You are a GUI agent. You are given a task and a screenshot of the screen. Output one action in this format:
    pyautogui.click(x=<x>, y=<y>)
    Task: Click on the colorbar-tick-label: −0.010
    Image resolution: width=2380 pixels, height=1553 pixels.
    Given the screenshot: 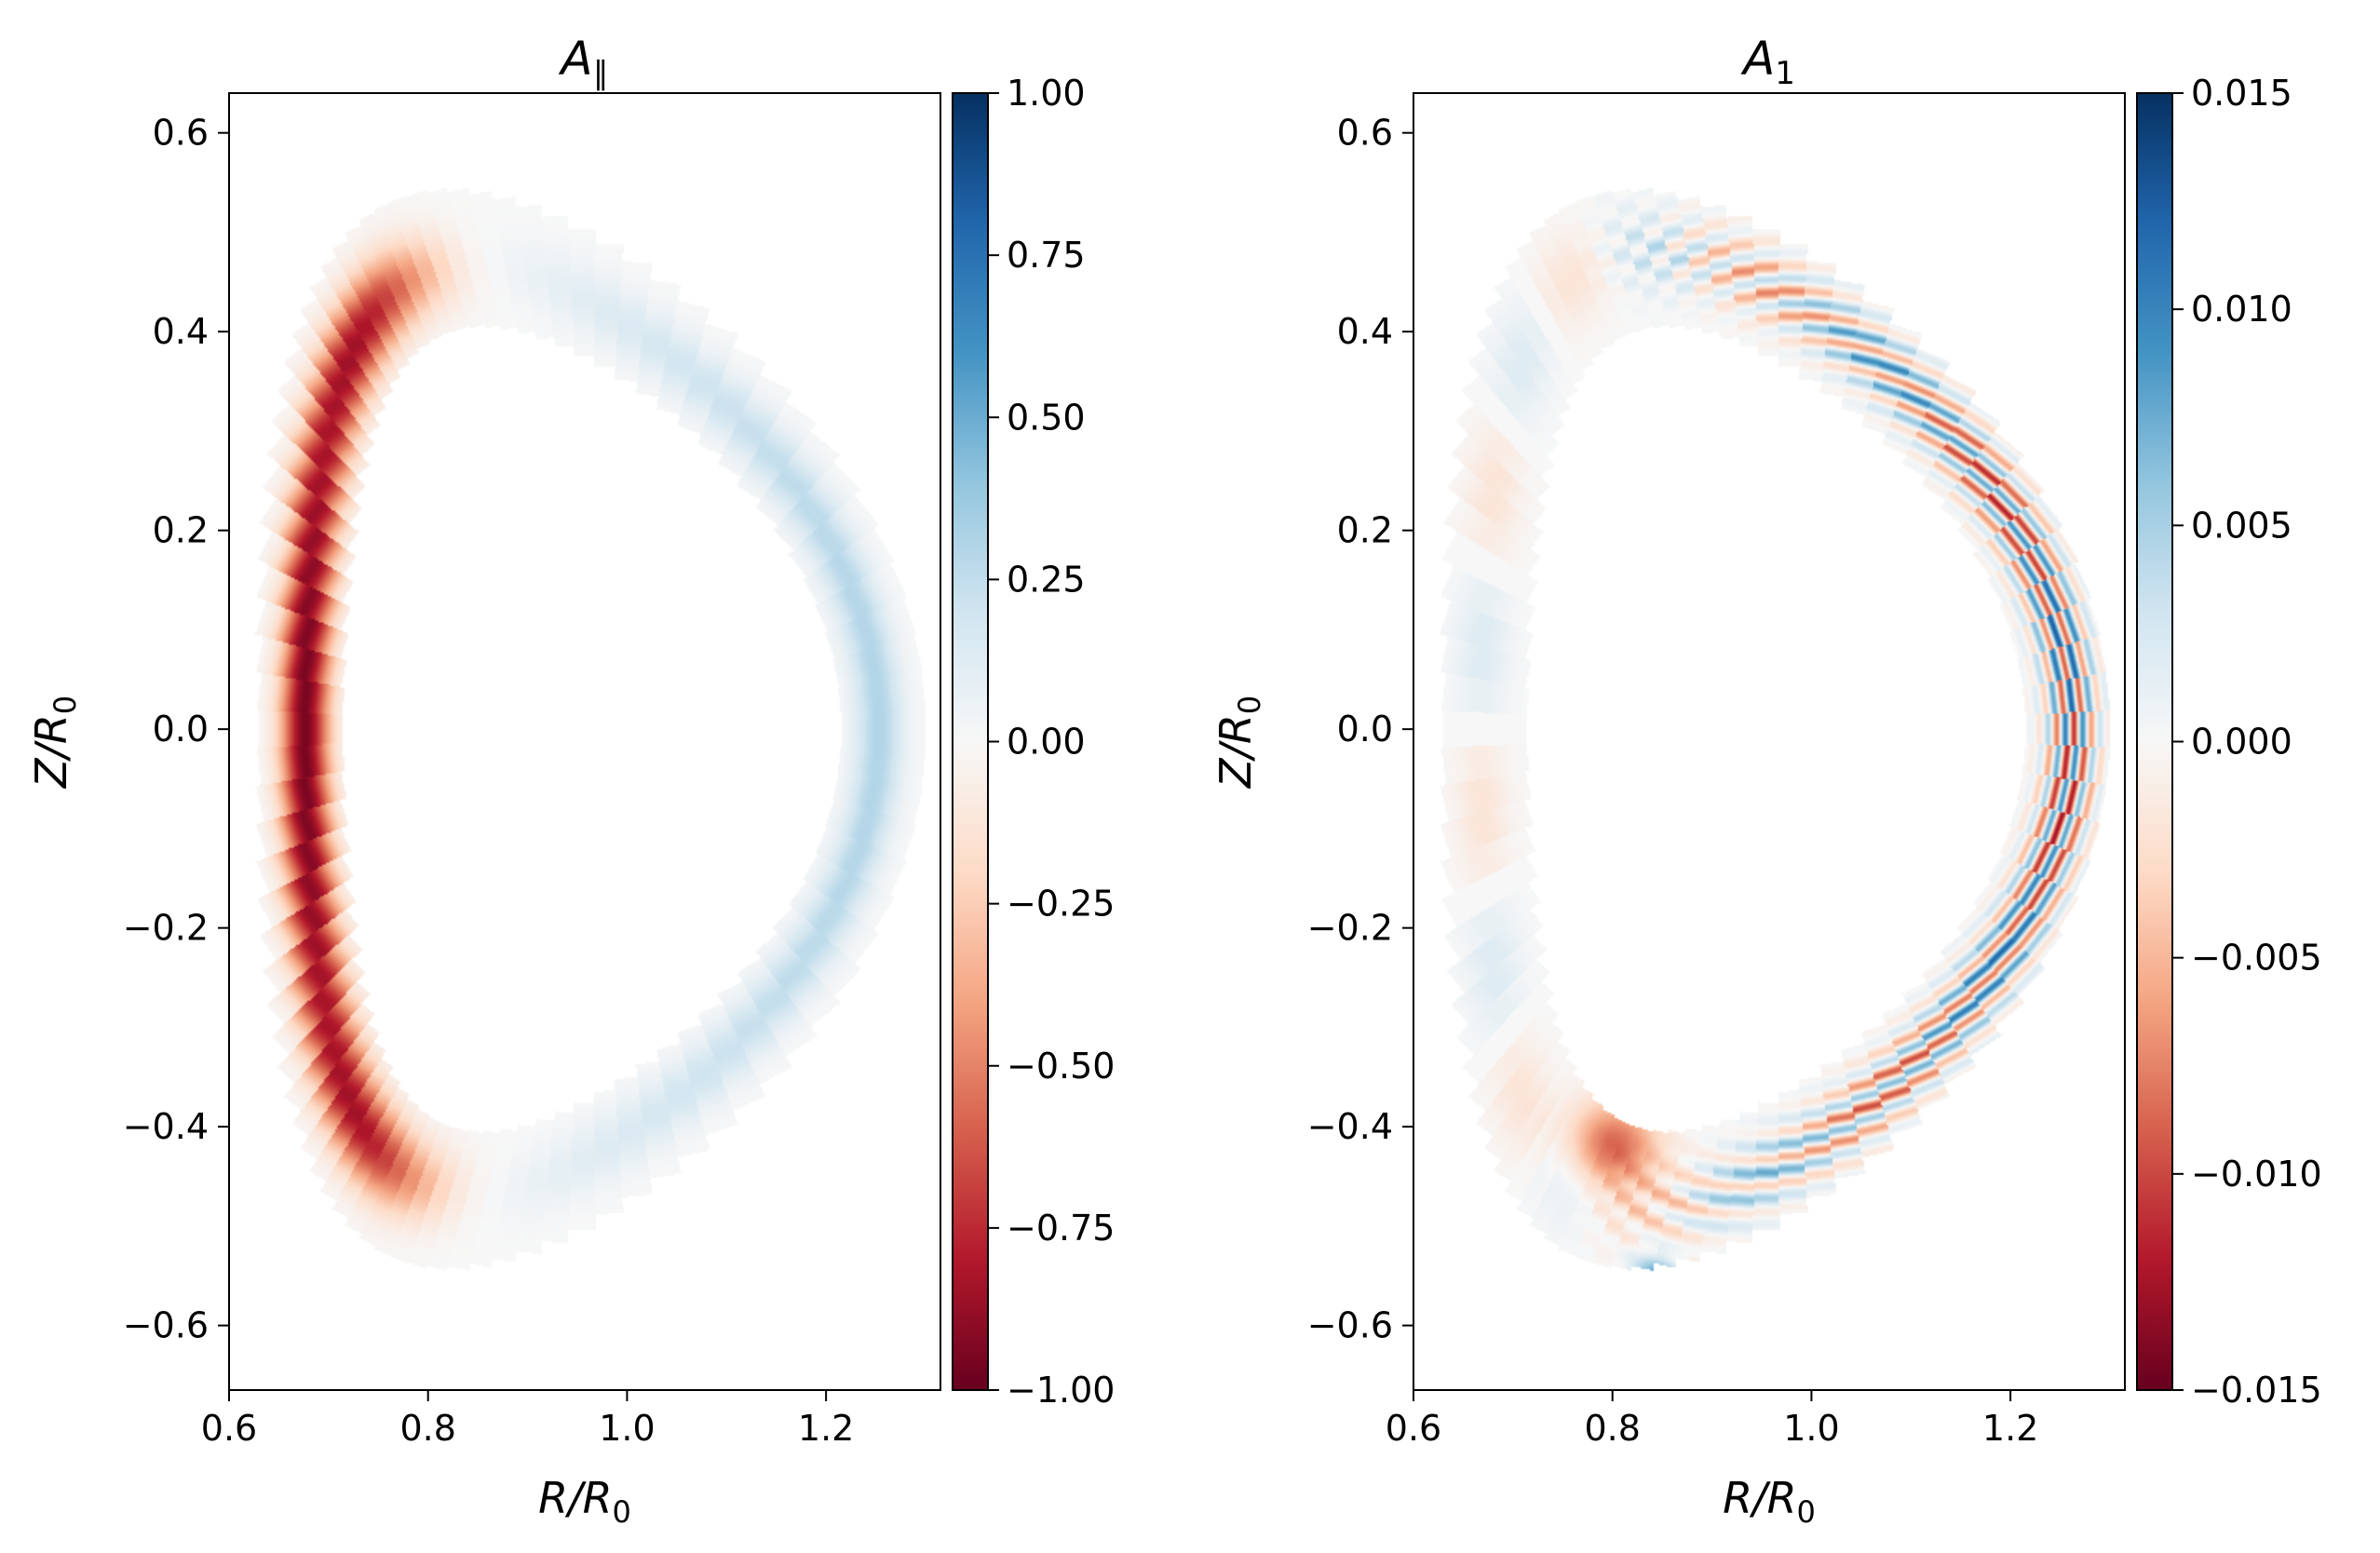 What is the action you would take?
    pyautogui.click(x=2256, y=1174)
    